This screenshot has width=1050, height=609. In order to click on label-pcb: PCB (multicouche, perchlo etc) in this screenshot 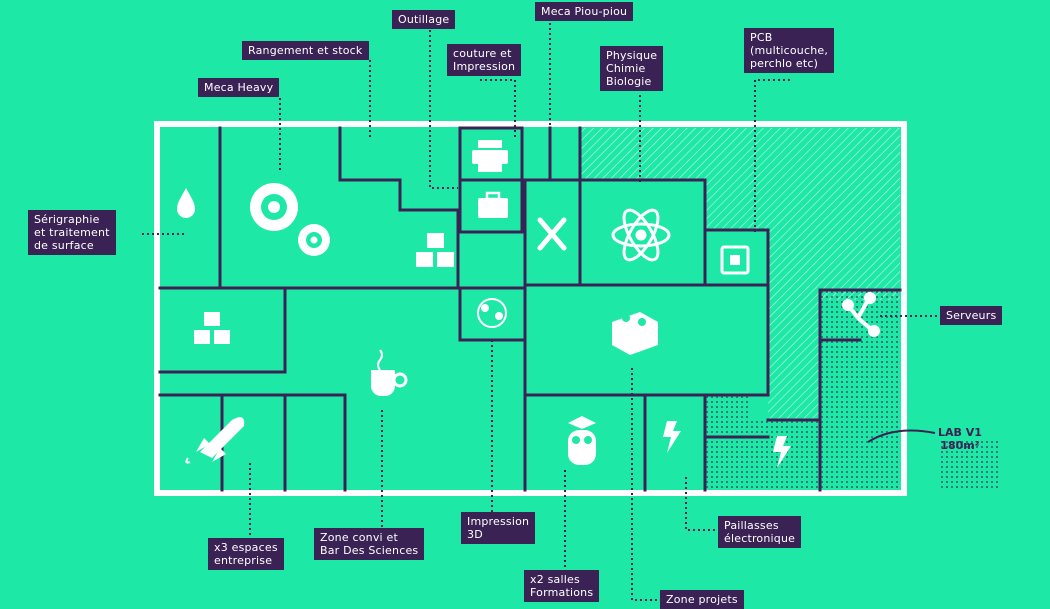, I will do `click(789, 50)`.